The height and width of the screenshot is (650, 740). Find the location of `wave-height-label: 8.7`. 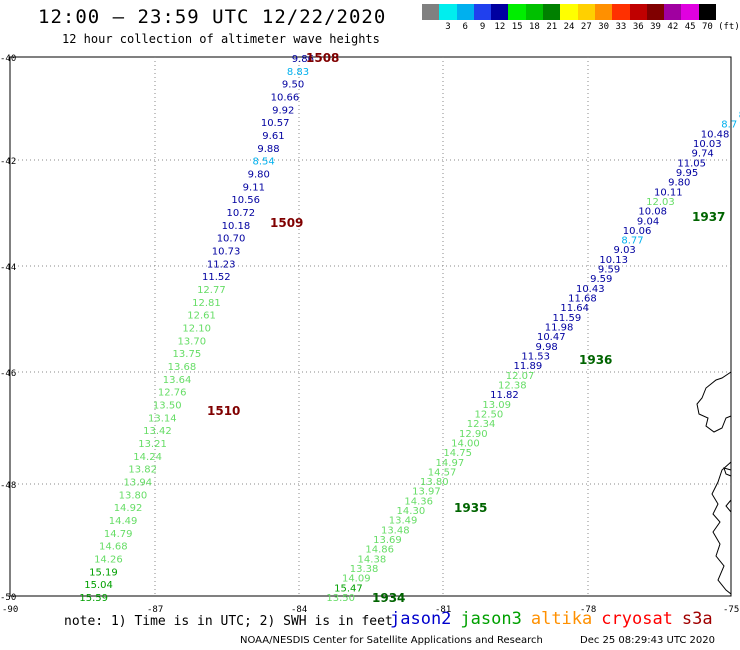

wave-height-label: 8.7 is located at coordinates (729, 125).